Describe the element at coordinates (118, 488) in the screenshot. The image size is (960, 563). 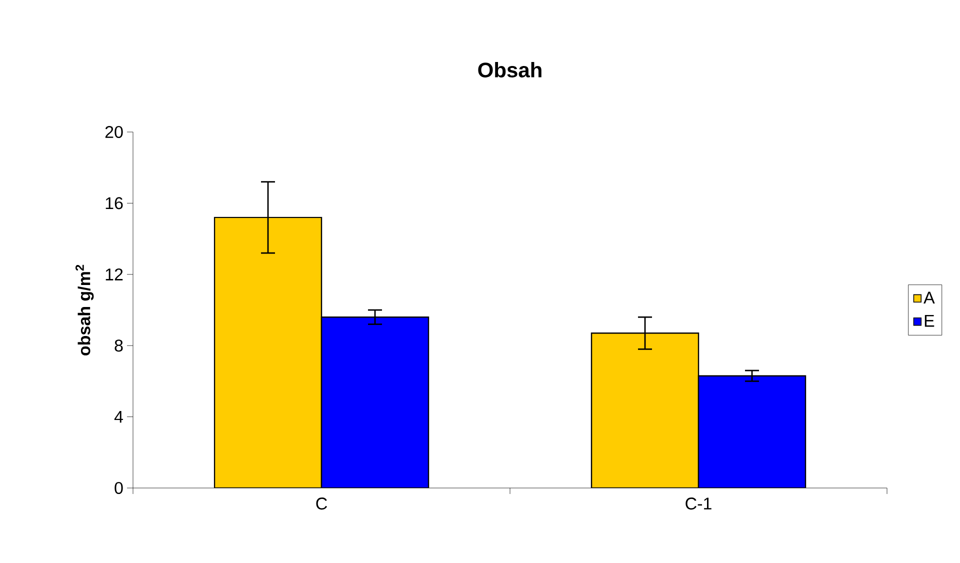
I see `y-tick-label: 0` at that location.